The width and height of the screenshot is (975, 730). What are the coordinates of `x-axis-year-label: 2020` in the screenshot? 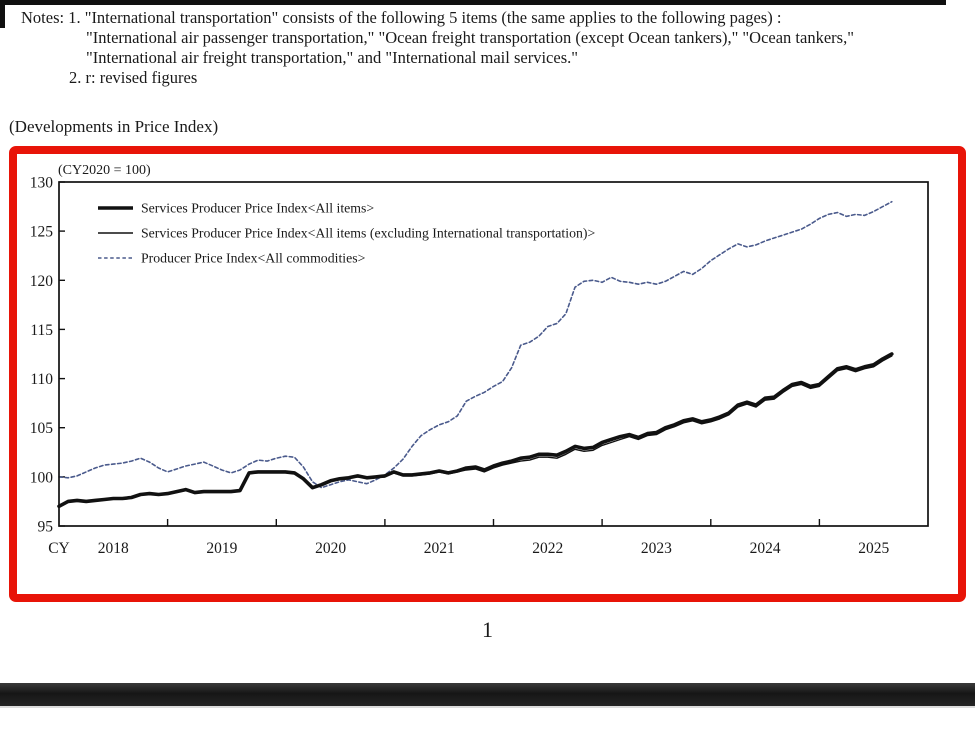 It's located at (330, 548).